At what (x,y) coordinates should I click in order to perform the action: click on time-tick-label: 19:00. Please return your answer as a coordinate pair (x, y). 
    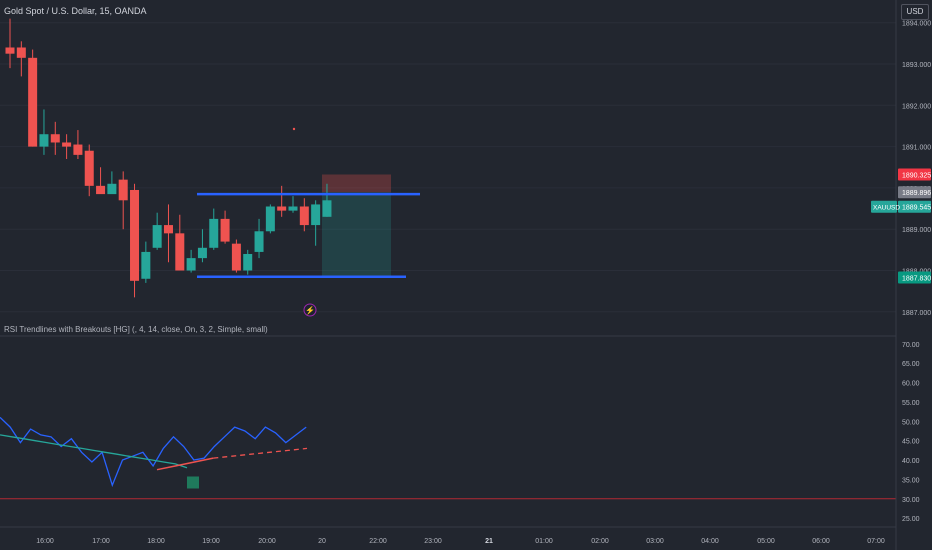
    Looking at the image, I should click on (211, 541).